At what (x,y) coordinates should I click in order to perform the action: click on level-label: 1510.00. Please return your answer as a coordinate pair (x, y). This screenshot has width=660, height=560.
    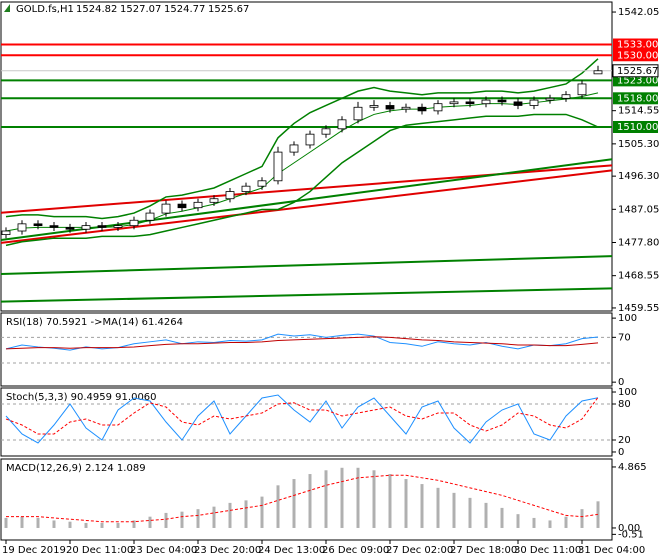
    Looking at the image, I should click on (637, 127).